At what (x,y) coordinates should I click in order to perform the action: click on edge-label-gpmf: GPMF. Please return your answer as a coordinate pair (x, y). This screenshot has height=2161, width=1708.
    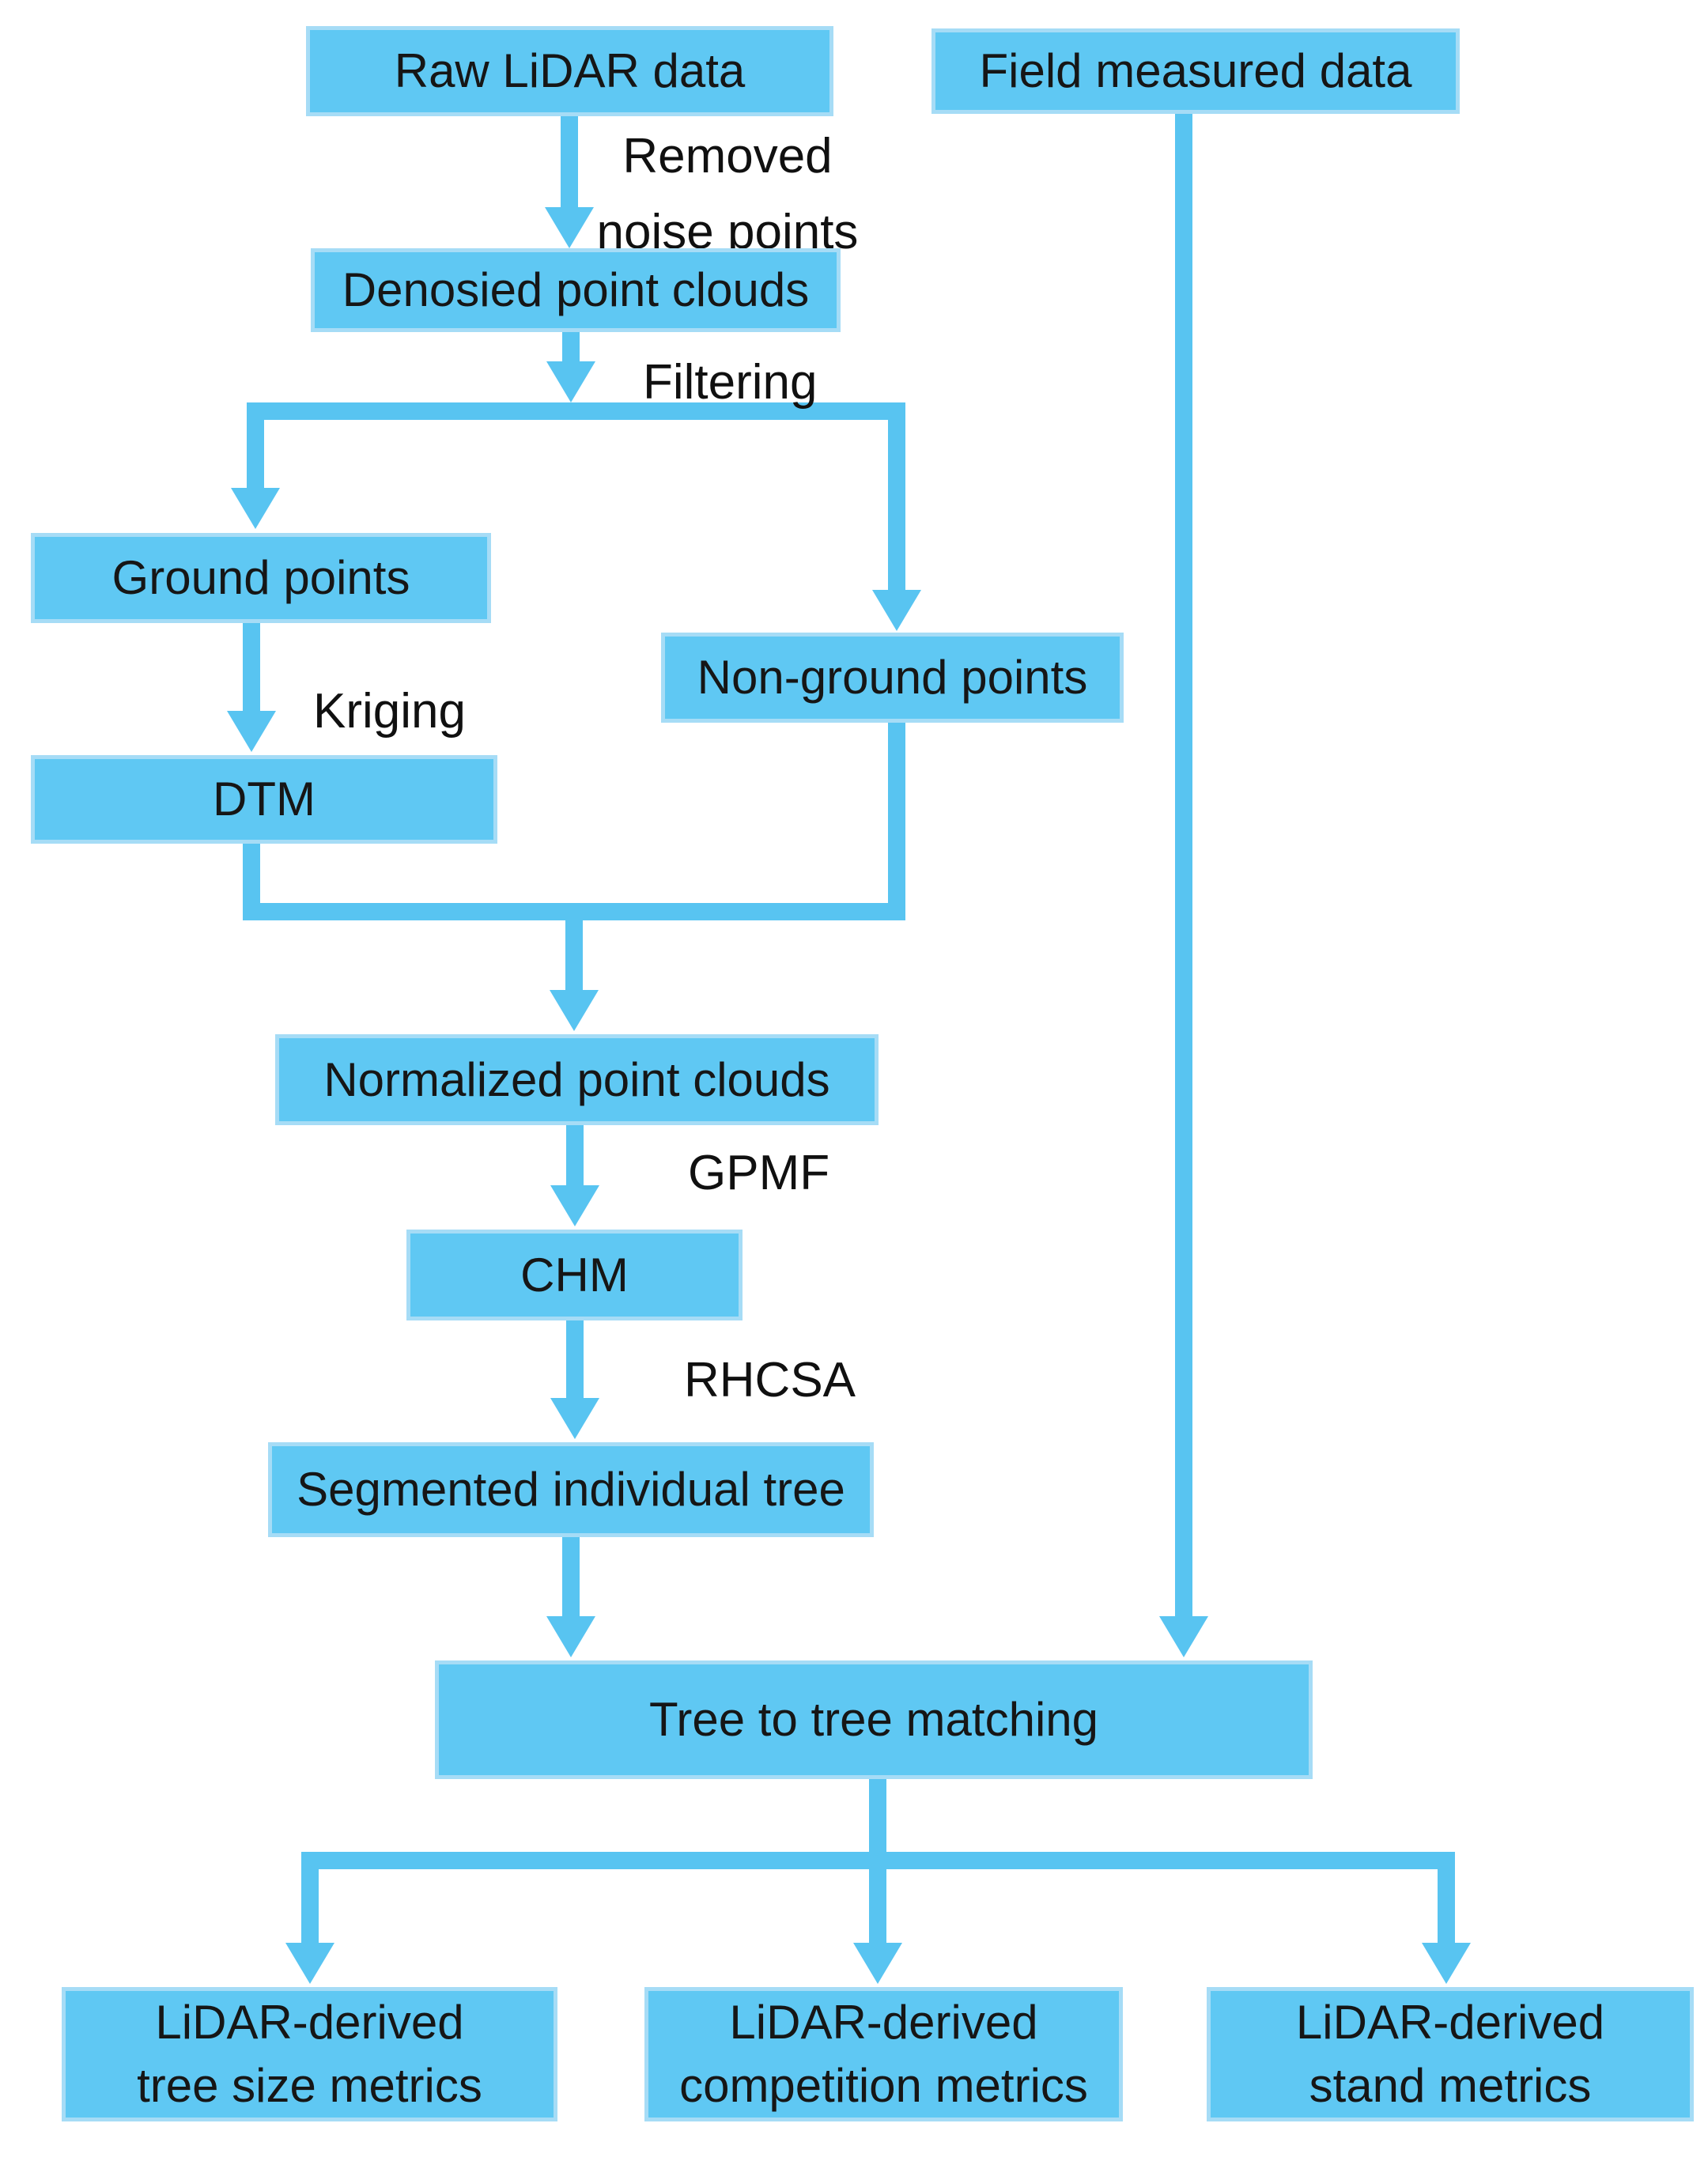
    Looking at the image, I should click on (759, 1173).